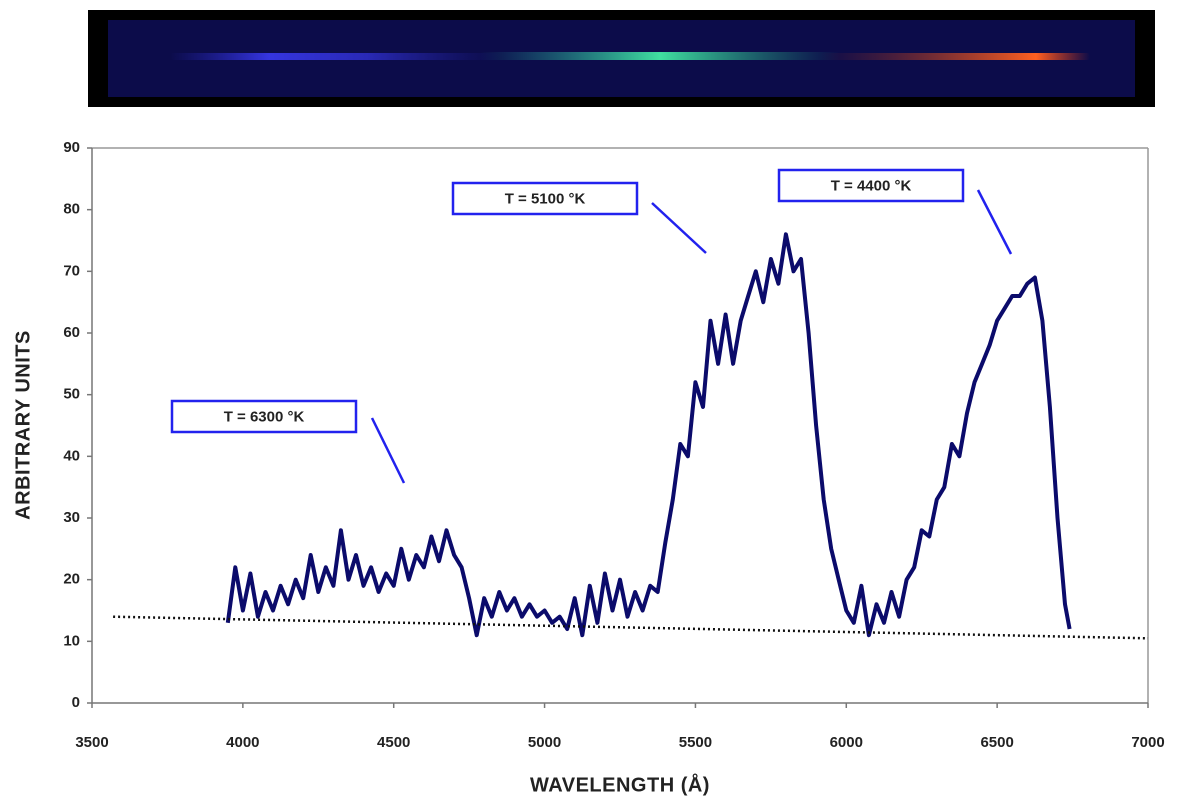 The width and height of the screenshot is (1180, 805). Describe the element at coordinates (71, 394) in the screenshot. I see `y-tick-label: 50` at that location.